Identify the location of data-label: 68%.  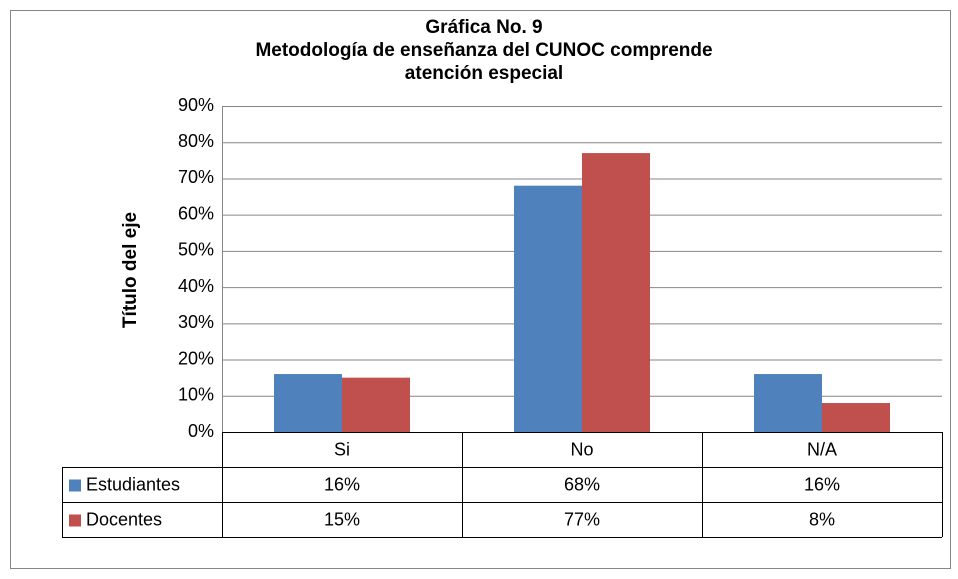
(582, 484).